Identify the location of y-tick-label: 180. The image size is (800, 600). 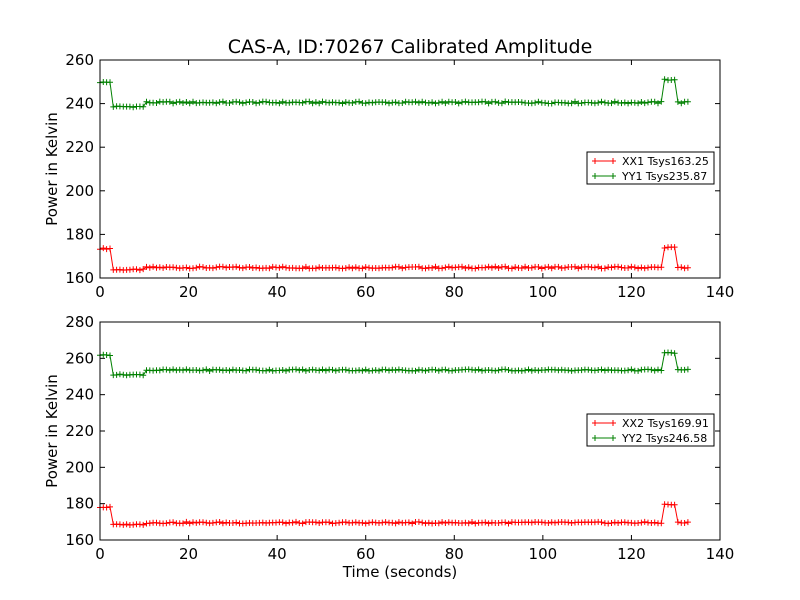
(79, 504).